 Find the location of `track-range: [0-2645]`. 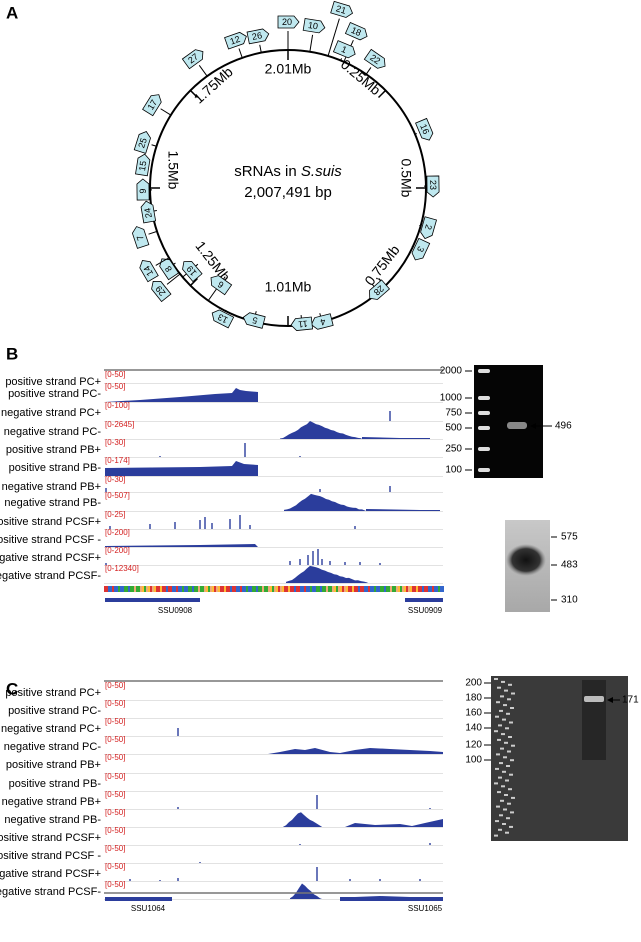

track-range: [0-2645] is located at coordinates (119, 424).